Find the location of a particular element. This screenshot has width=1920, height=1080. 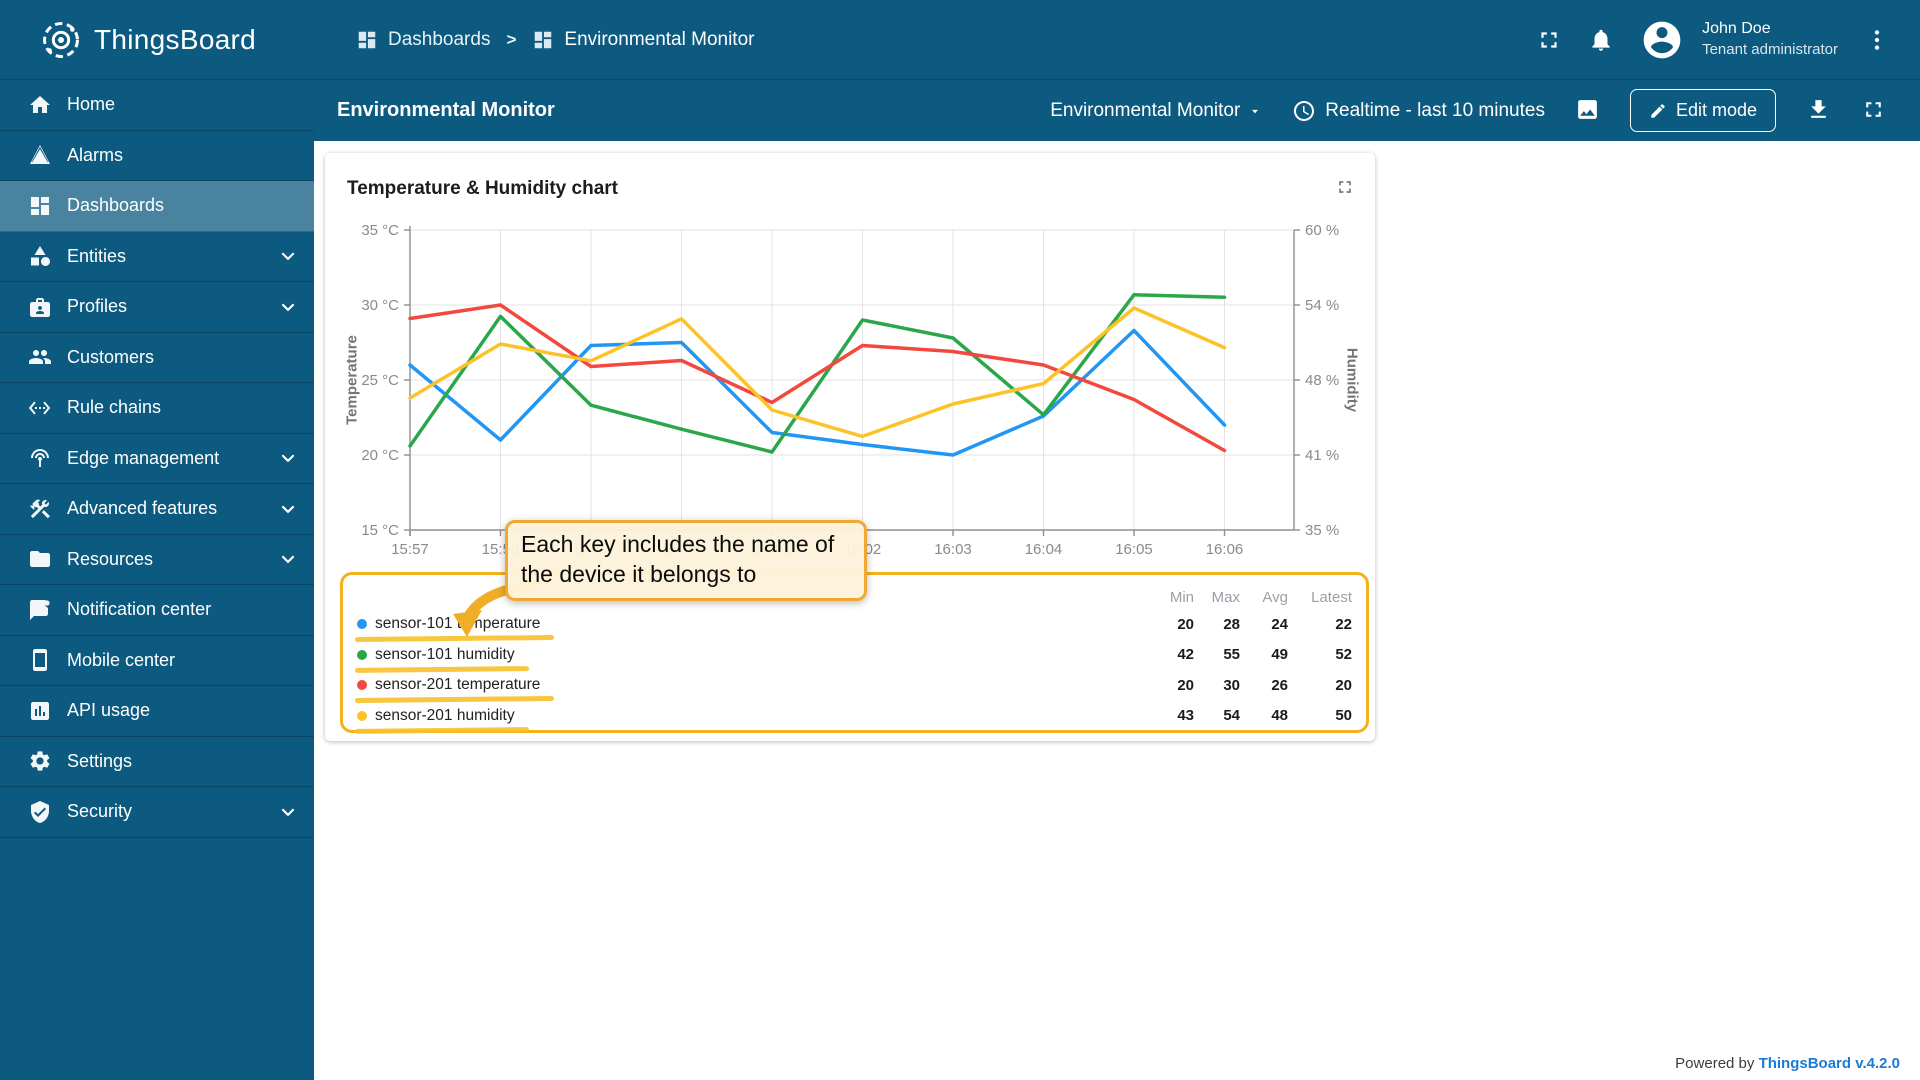

toolbar-fullscreen-button is located at coordinates (1873, 111).